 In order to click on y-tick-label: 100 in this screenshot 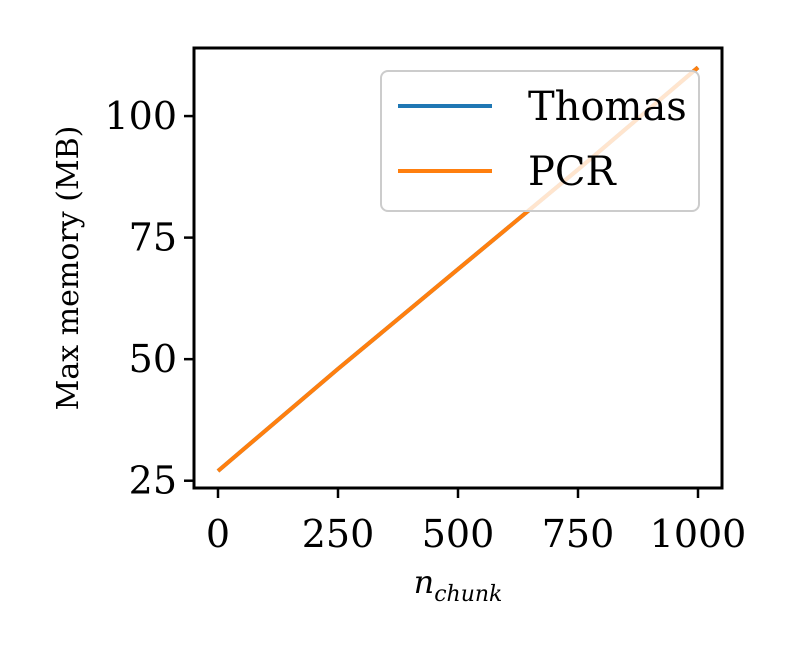, I will do `click(140, 116)`.